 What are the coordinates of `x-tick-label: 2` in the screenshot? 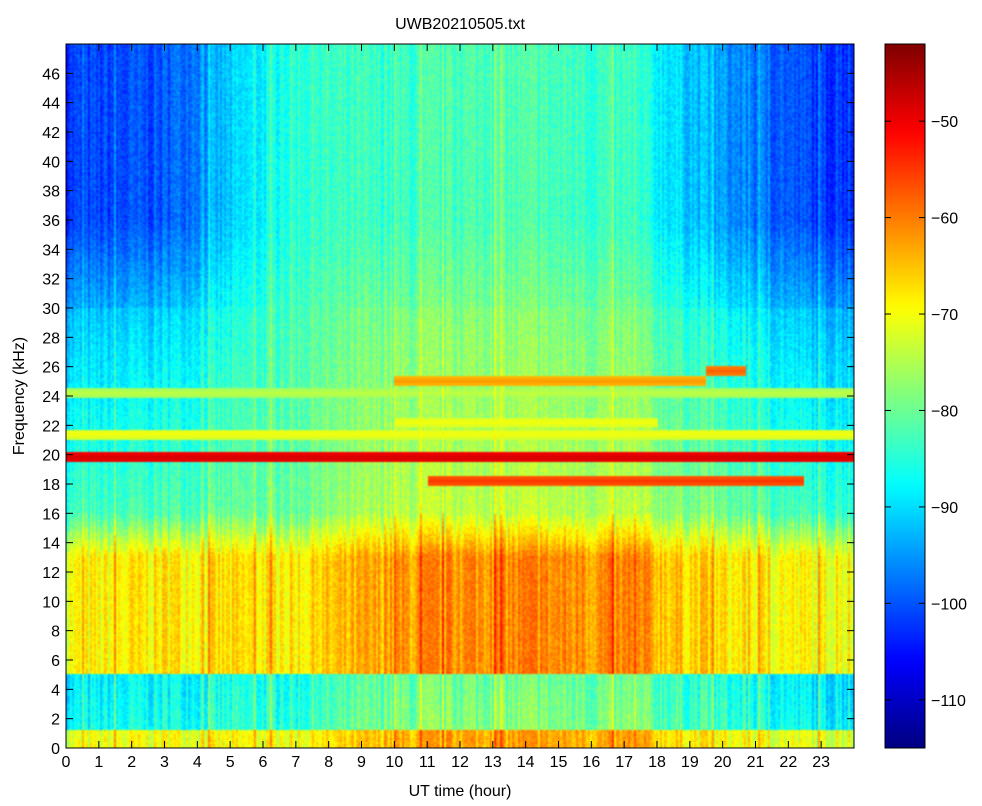 It's located at (131, 762).